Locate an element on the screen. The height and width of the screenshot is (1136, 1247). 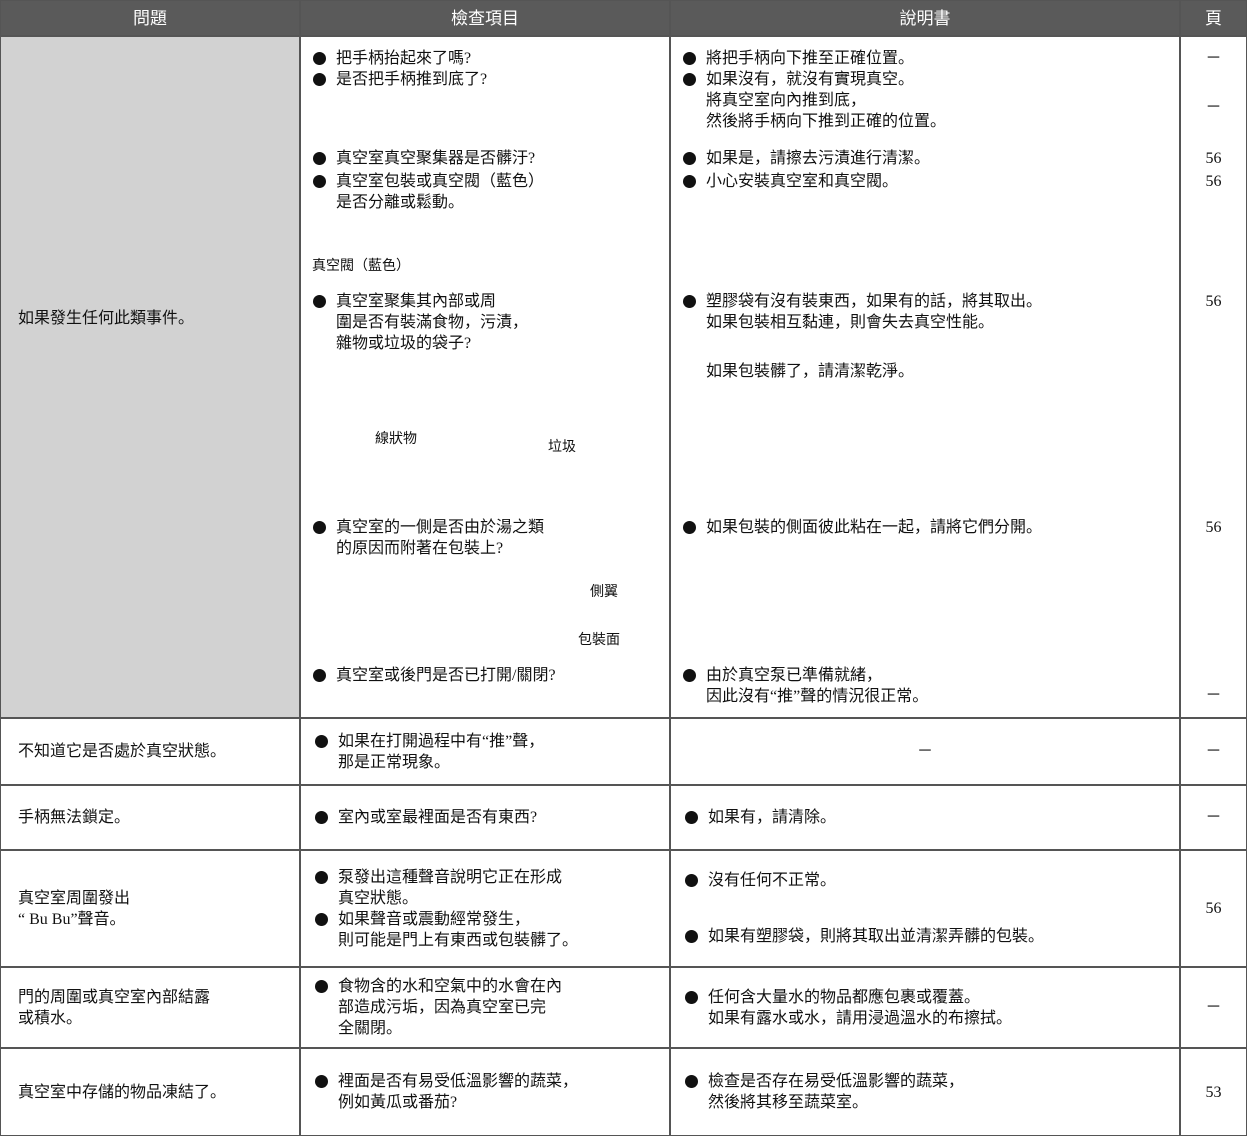
header-cell: 檢查項目 is located at coordinates (485, 18).